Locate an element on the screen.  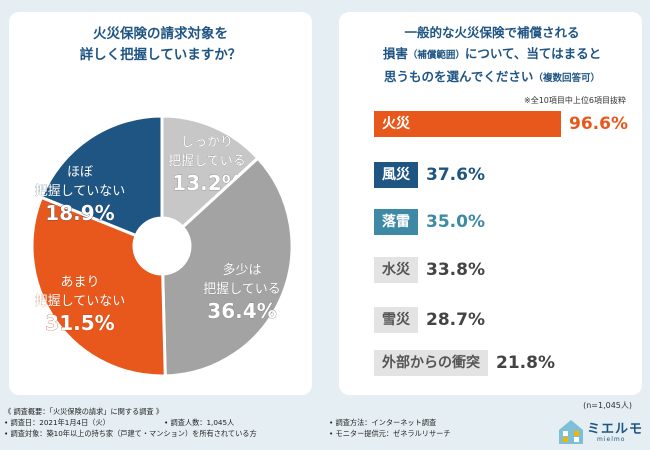
bar-question-line3b: （複数回答可） is located at coordinates (566, 78).